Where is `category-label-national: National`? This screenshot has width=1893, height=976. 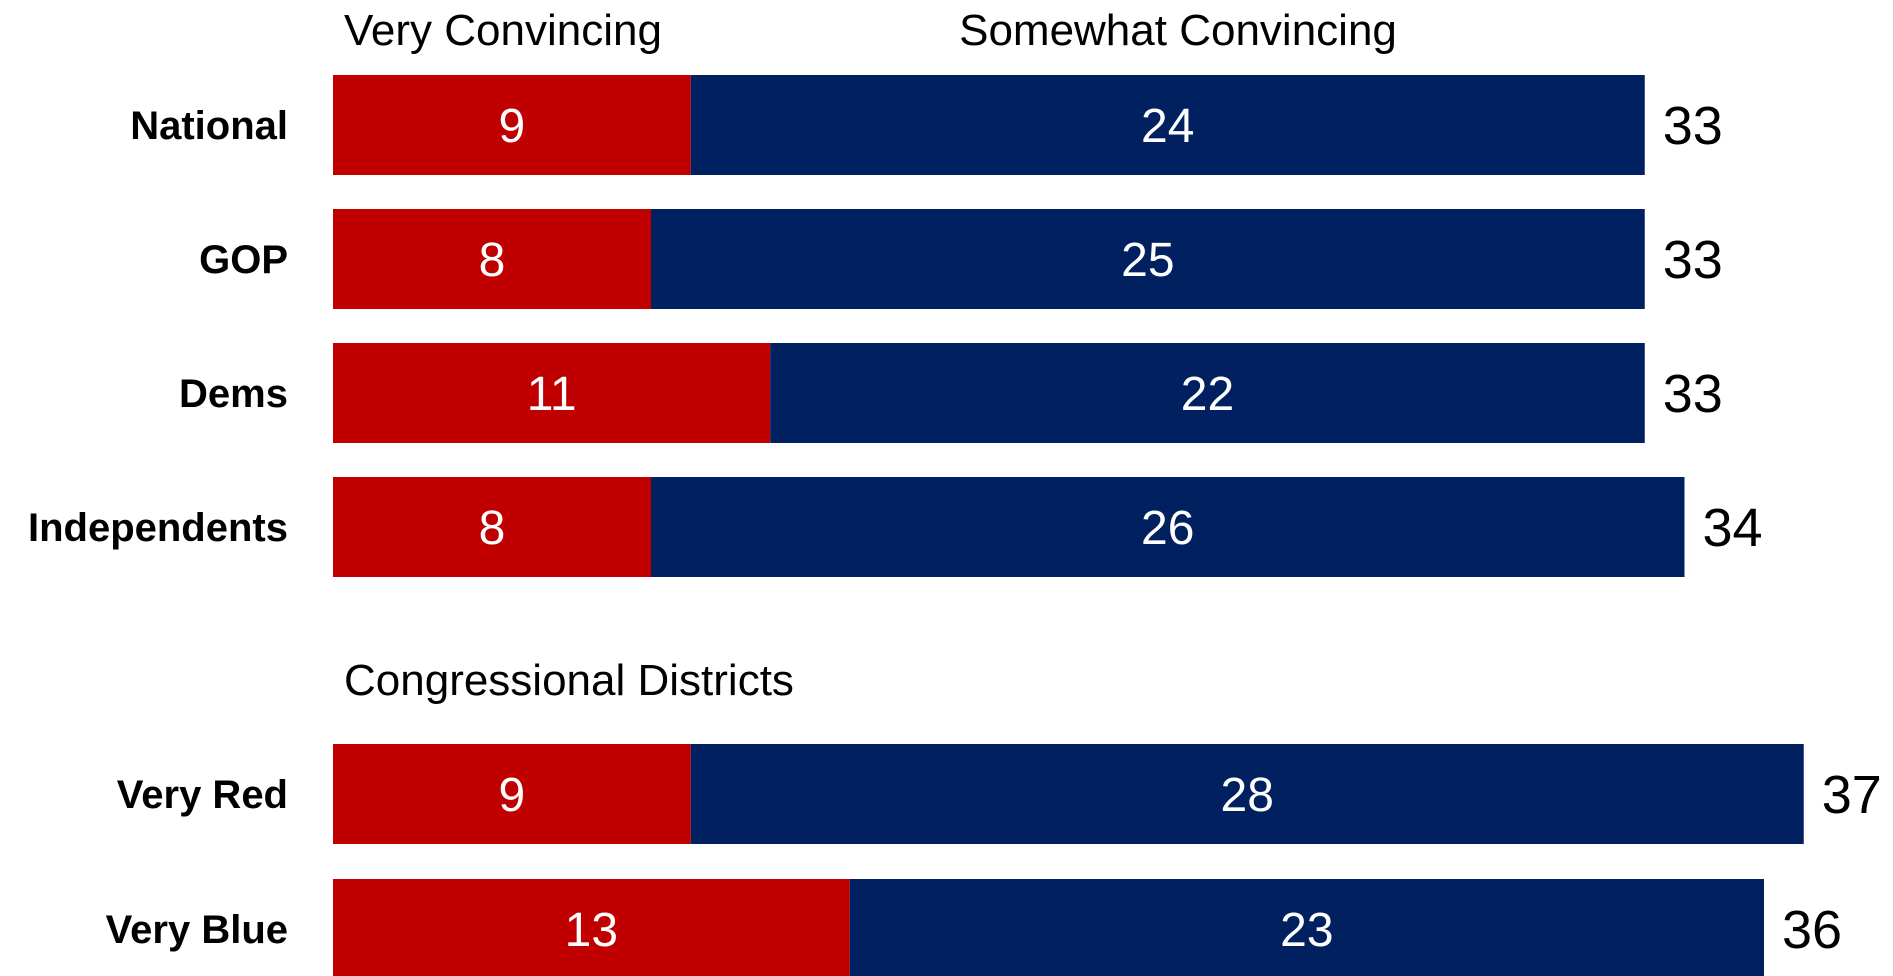 category-label-national: National is located at coordinates (209, 126).